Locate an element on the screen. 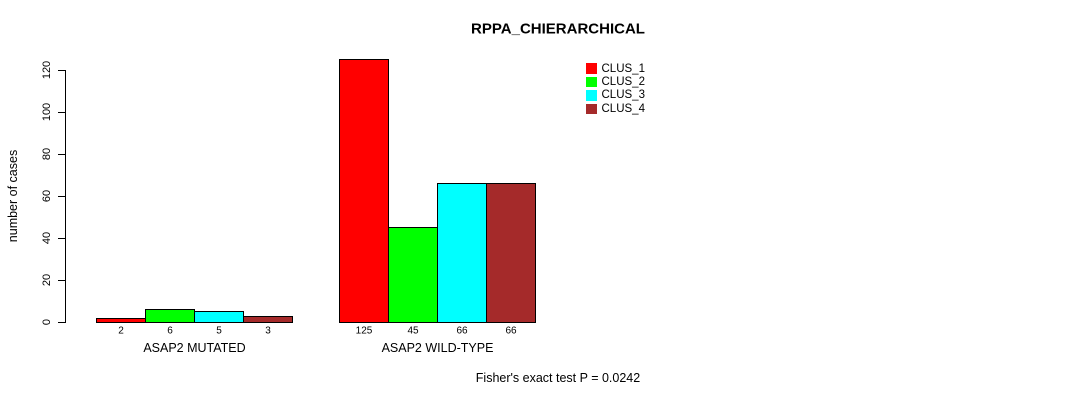 The width and height of the screenshot is (1090, 400). bar-value-label: 5 is located at coordinates (219, 331).